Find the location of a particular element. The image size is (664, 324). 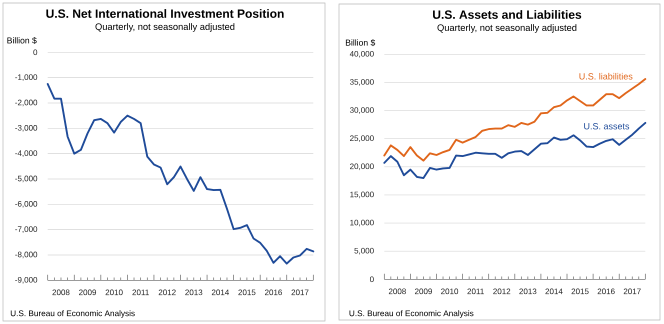

y-tick-label: 5,000 is located at coordinates (364, 251).